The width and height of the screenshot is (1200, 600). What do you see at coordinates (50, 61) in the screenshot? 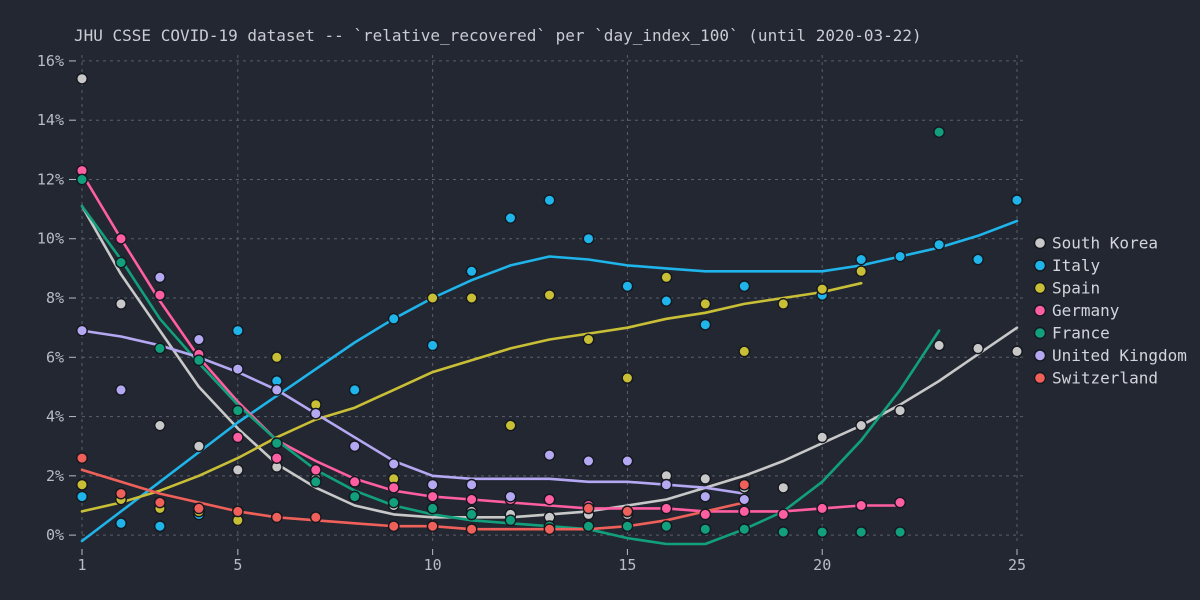
I see `y-tick-label: 16%` at bounding box center [50, 61].